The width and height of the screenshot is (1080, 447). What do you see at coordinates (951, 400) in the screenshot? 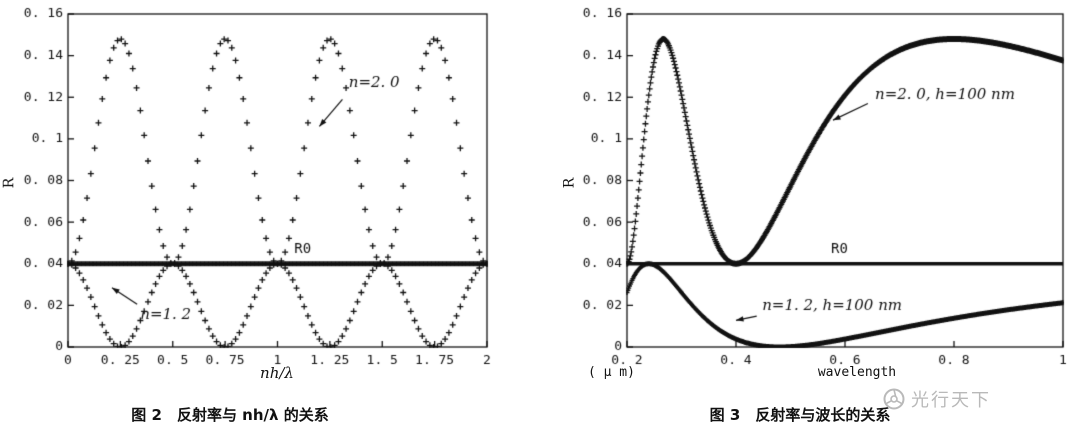
I see `watermark-text: 光行天下` at bounding box center [951, 400].